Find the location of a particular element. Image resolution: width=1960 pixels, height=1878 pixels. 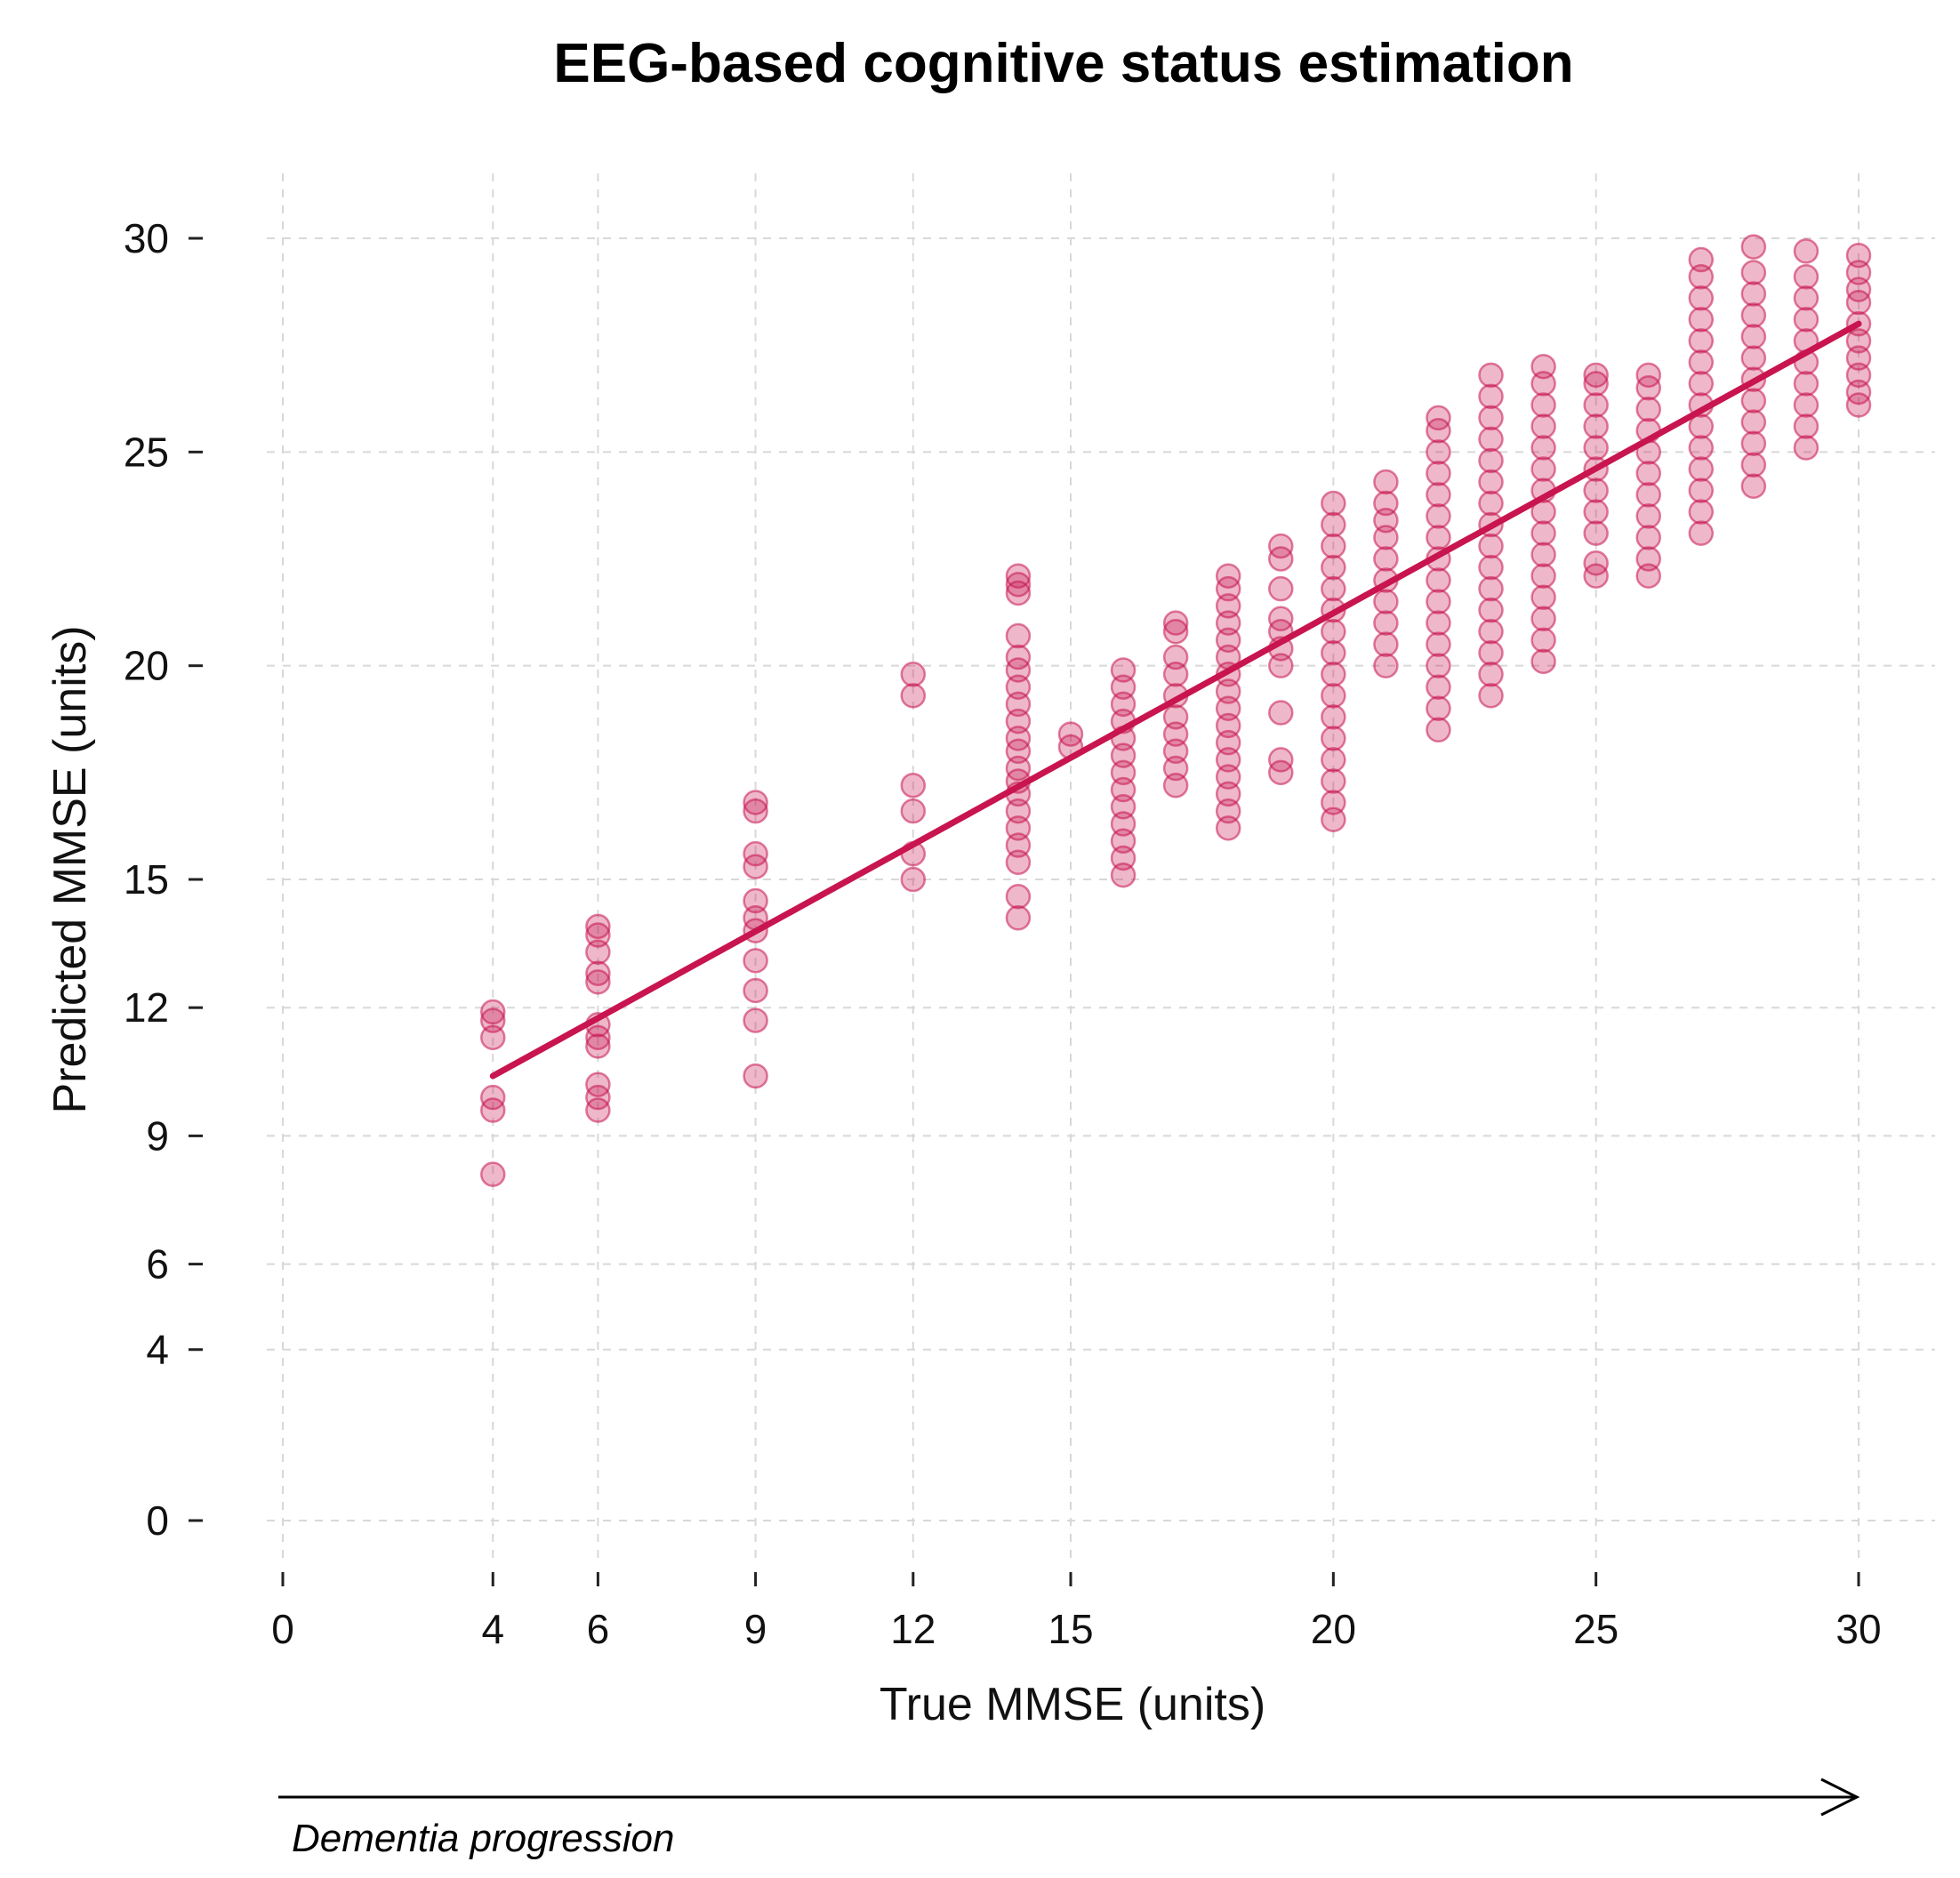

x-tick-label: 4 is located at coordinates (492, 1629).